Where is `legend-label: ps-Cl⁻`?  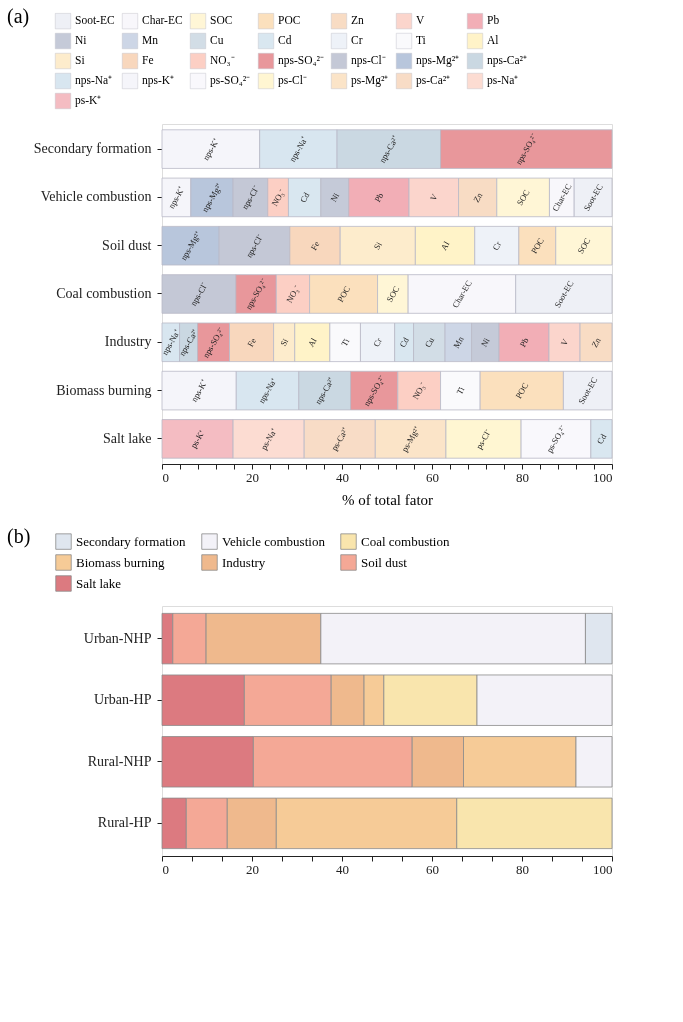 legend-label: ps-Cl⁻ is located at coordinates (292, 80).